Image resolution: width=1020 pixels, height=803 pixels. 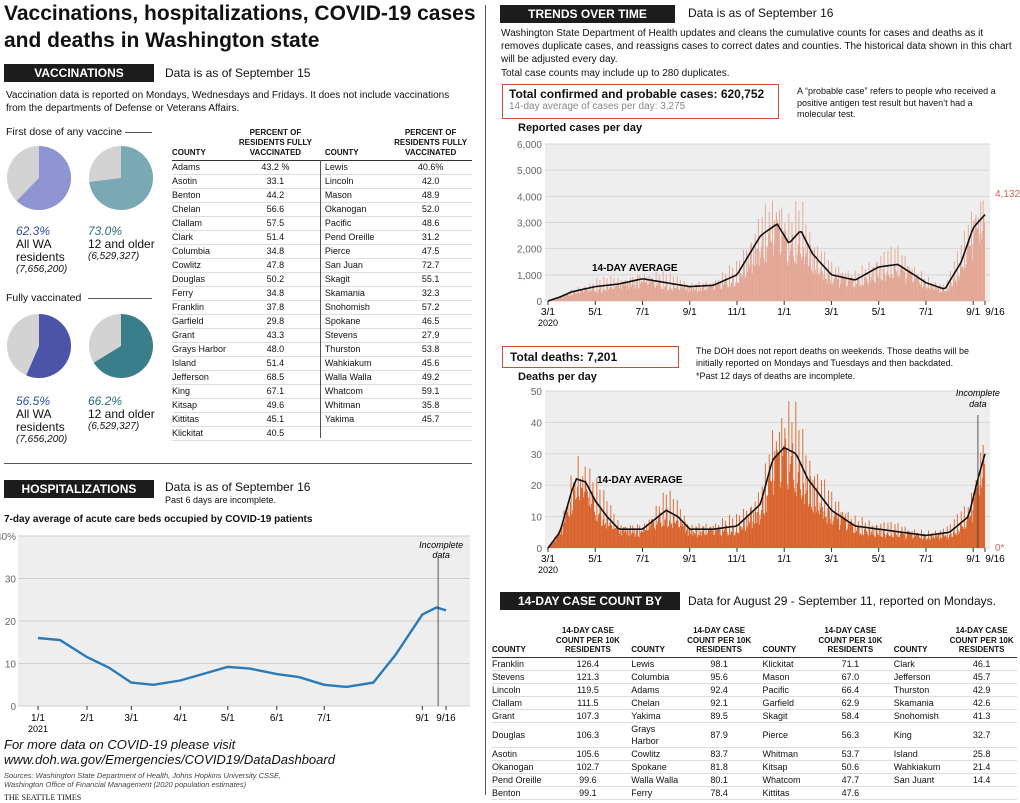 What do you see at coordinates (322, 195) in the screenshot?
I see `table-row: Benton 44.2 Mason 48.9` at bounding box center [322, 195].